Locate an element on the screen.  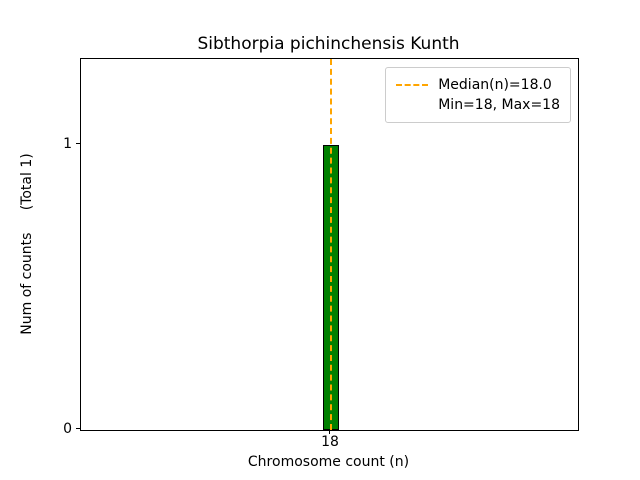
median-line is located at coordinates (331, 244).